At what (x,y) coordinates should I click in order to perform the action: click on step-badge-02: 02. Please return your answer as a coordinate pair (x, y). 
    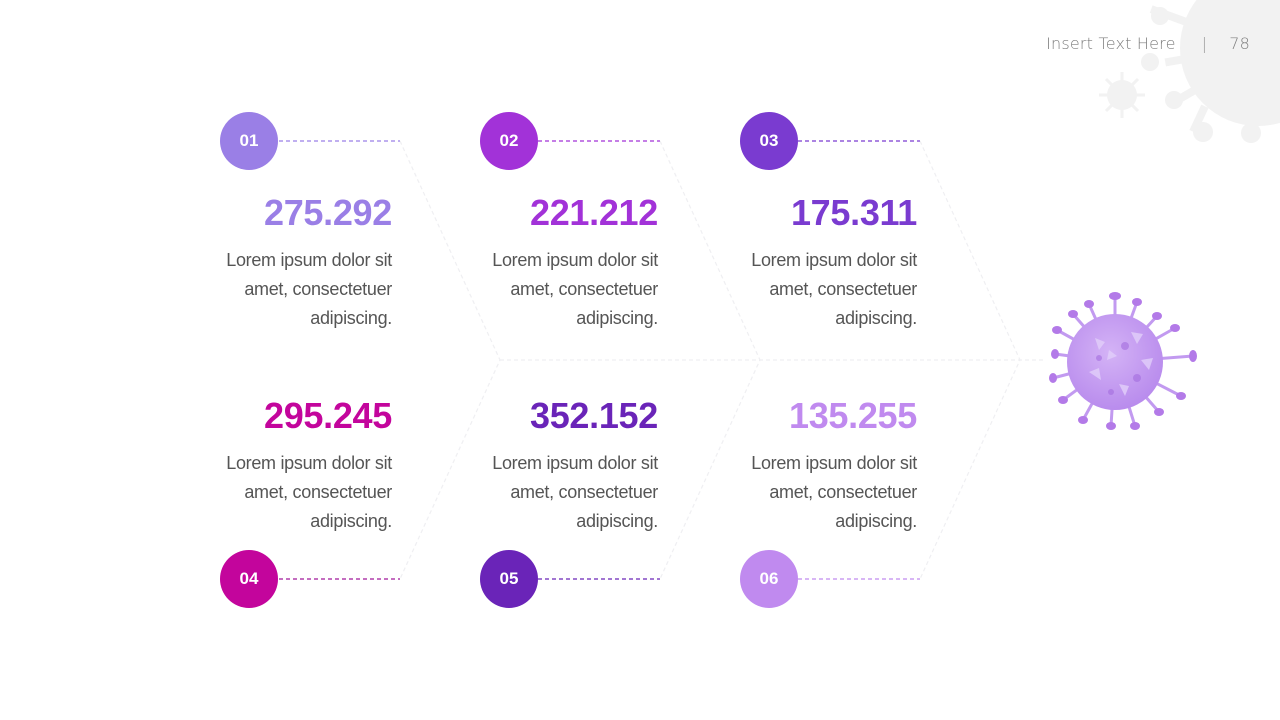
    Looking at the image, I should click on (509, 141).